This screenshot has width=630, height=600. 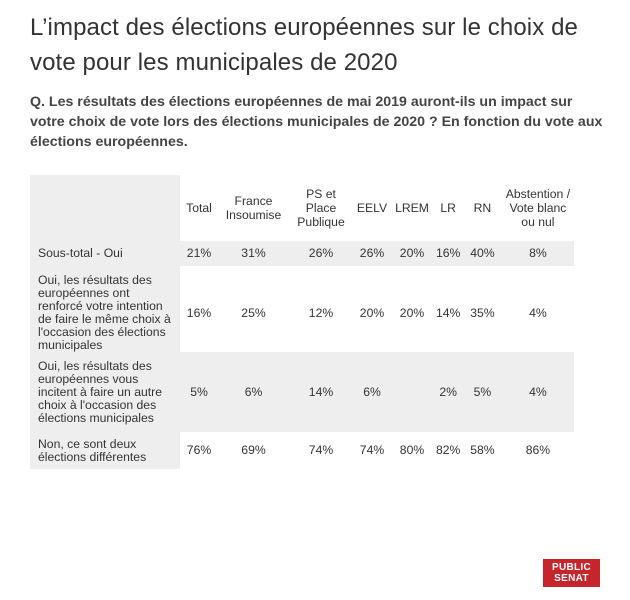 What do you see at coordinates (199, 450) in the screenshot?
I see `table-cell: 76%` at bounding box center [199, 450].